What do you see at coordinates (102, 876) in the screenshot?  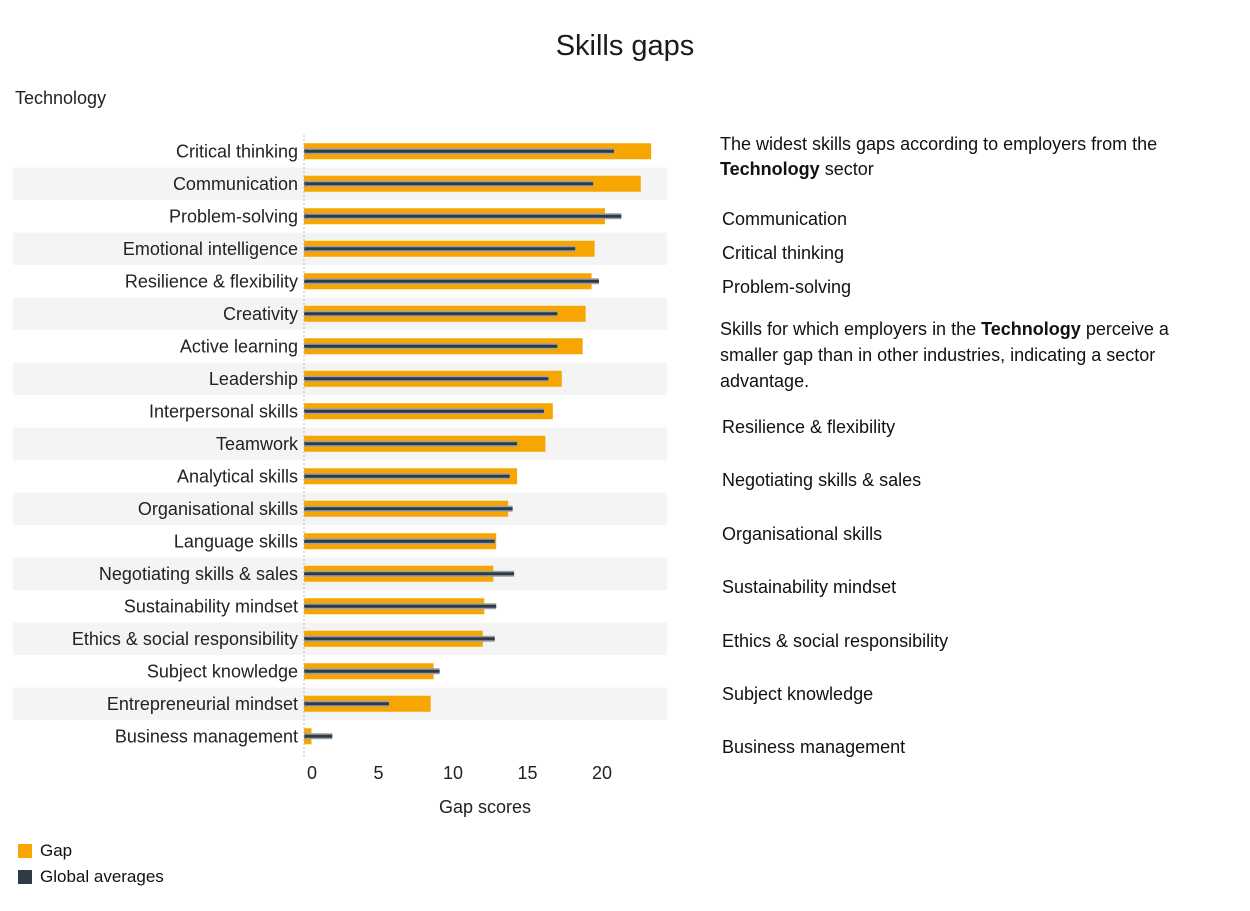 I see `legend-label-global: Global averages` at bounding box center [102, 876].